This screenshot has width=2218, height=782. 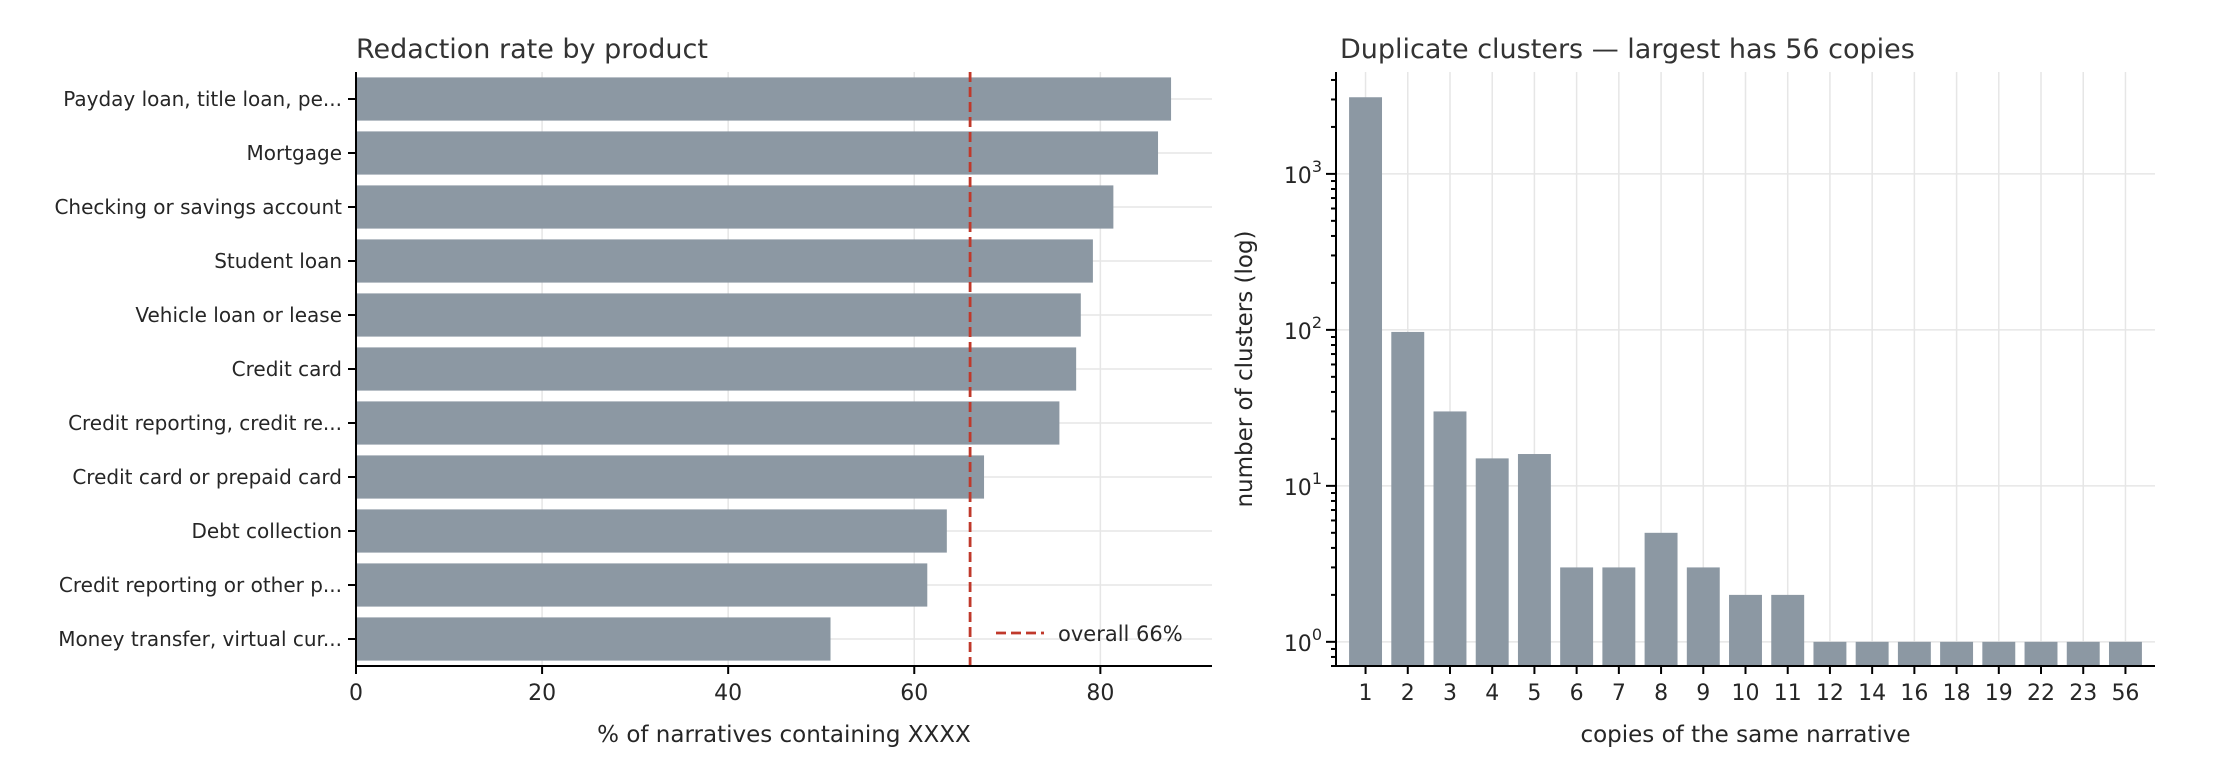 I want to click on x-tick-labels: 0 20 40 60 80, so click(x=731, y=686).